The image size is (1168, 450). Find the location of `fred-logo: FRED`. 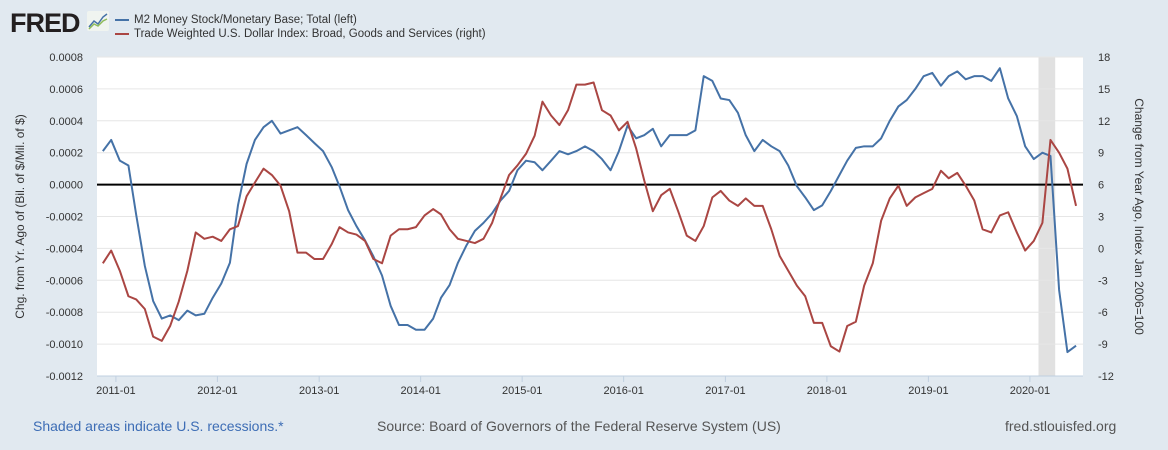

fred-logo: FRED is located at coordinates (45, 23).